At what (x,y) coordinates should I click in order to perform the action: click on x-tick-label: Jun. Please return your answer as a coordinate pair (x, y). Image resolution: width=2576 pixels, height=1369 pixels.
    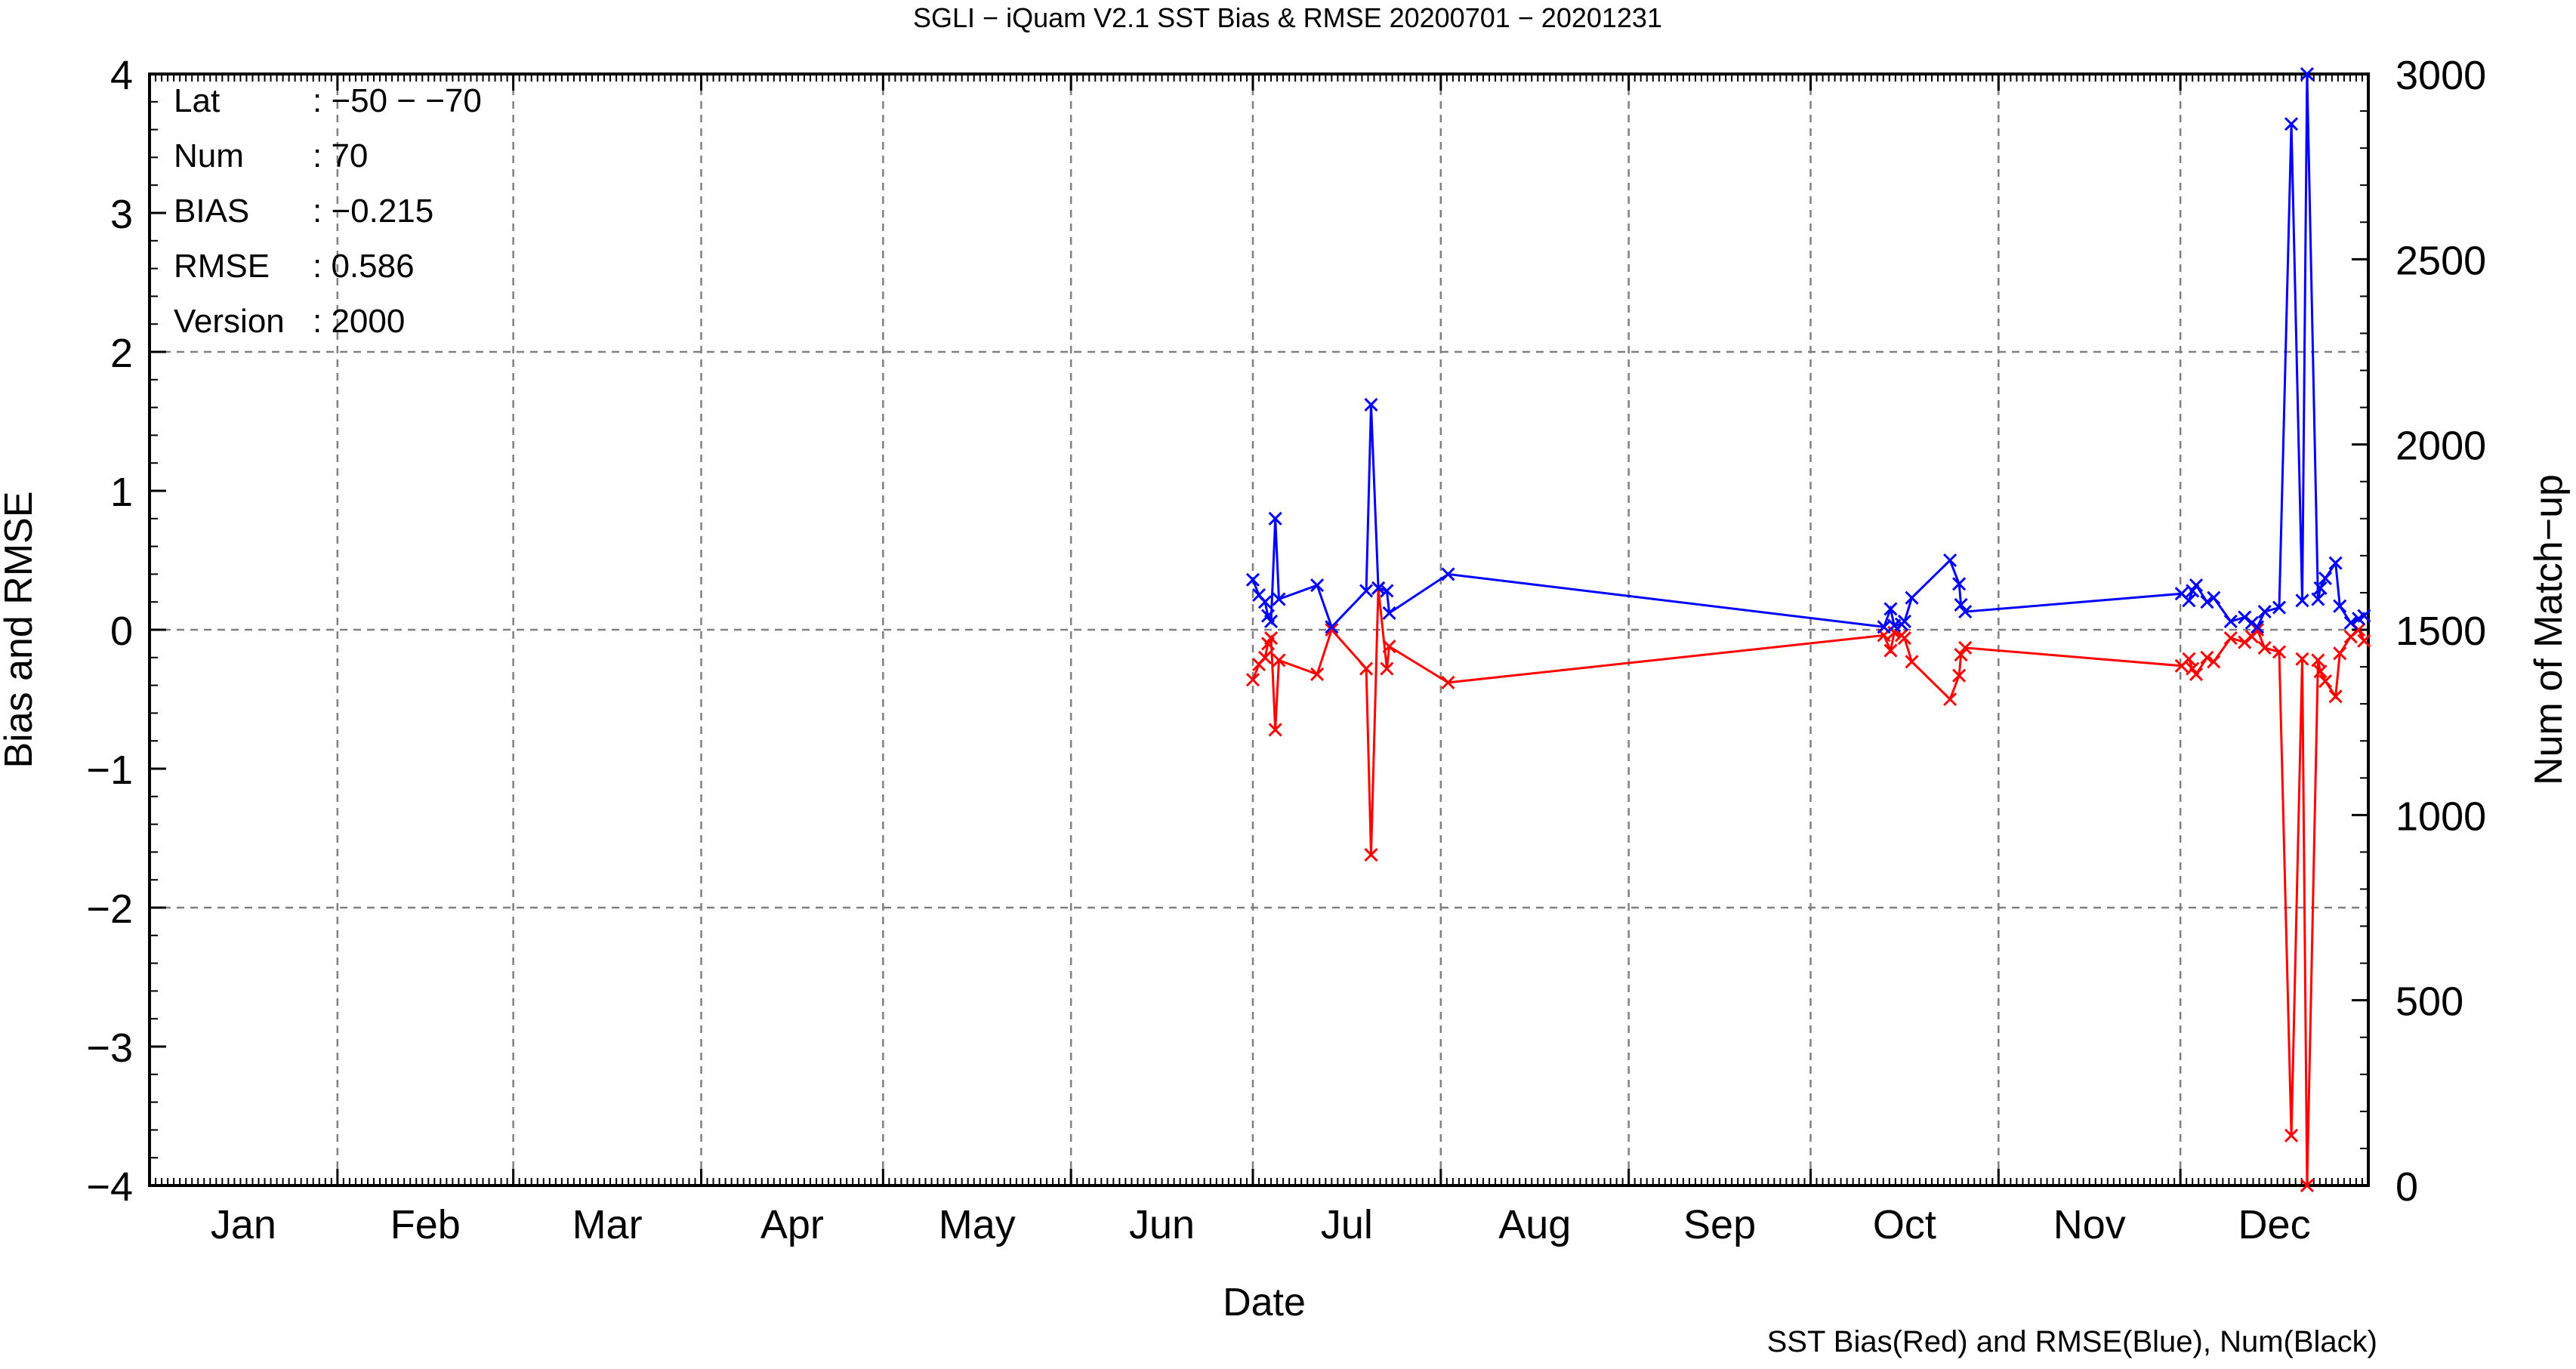
    Looking at the image, I should click on (1162, 1224).